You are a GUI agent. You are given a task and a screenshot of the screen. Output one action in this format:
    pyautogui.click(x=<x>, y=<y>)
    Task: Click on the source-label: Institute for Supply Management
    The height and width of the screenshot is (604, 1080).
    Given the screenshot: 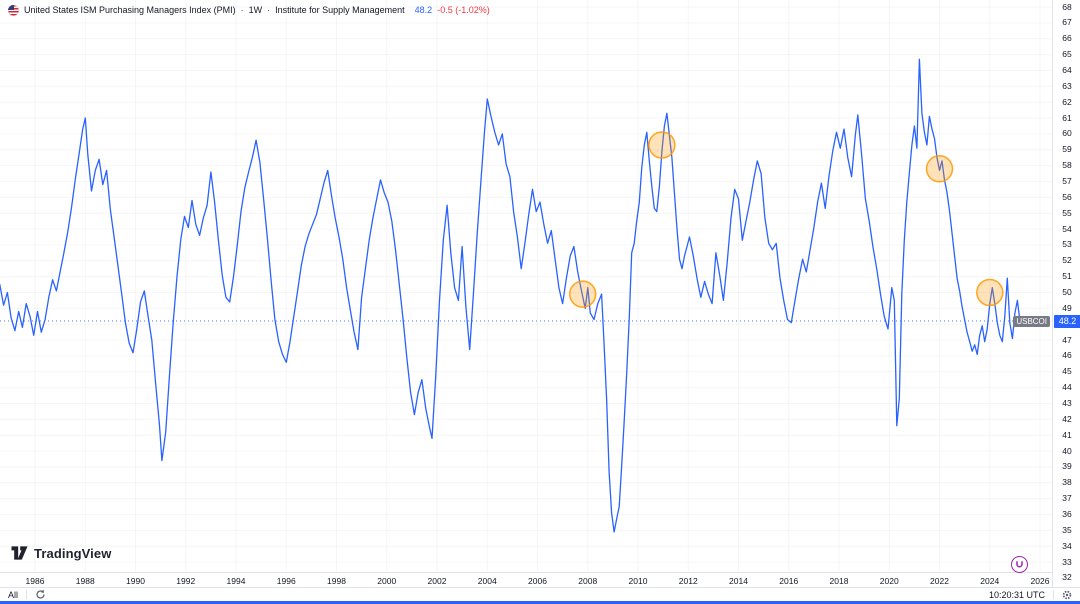 What is the action you would take?
    pyautogui.click(x=340, y=10)
    